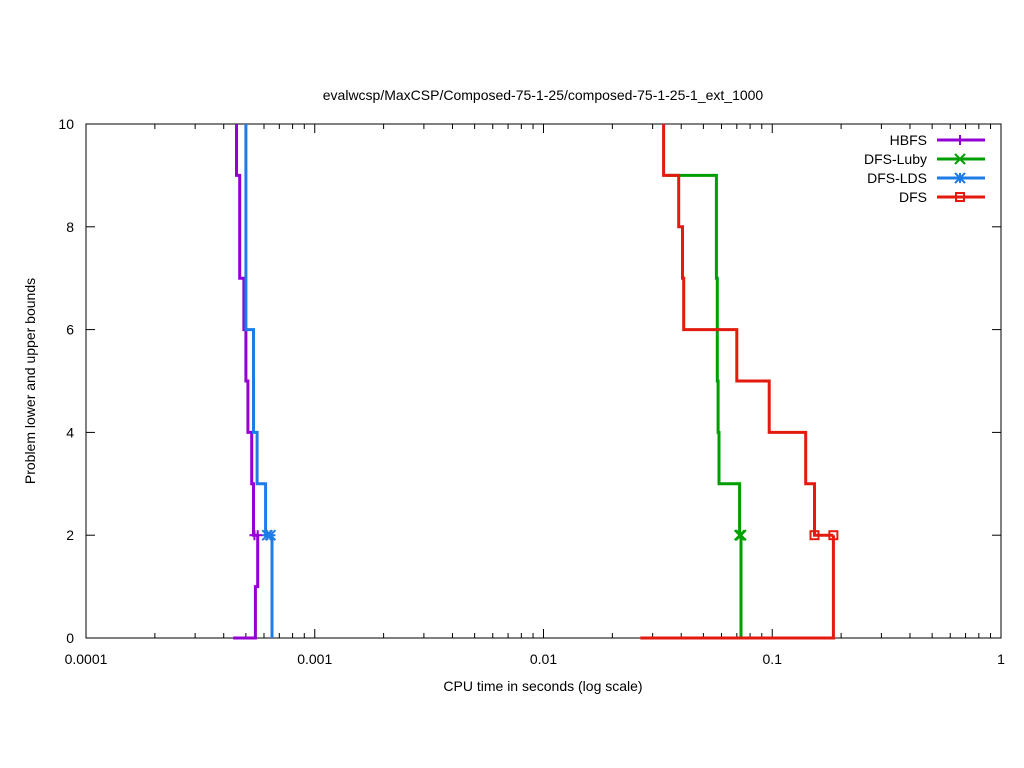 This screenshot has width=1024, height=768. Describe the element at coordinates (913, 197) in the screenshot. I see `legend-label-dfs: DFS` at that location.